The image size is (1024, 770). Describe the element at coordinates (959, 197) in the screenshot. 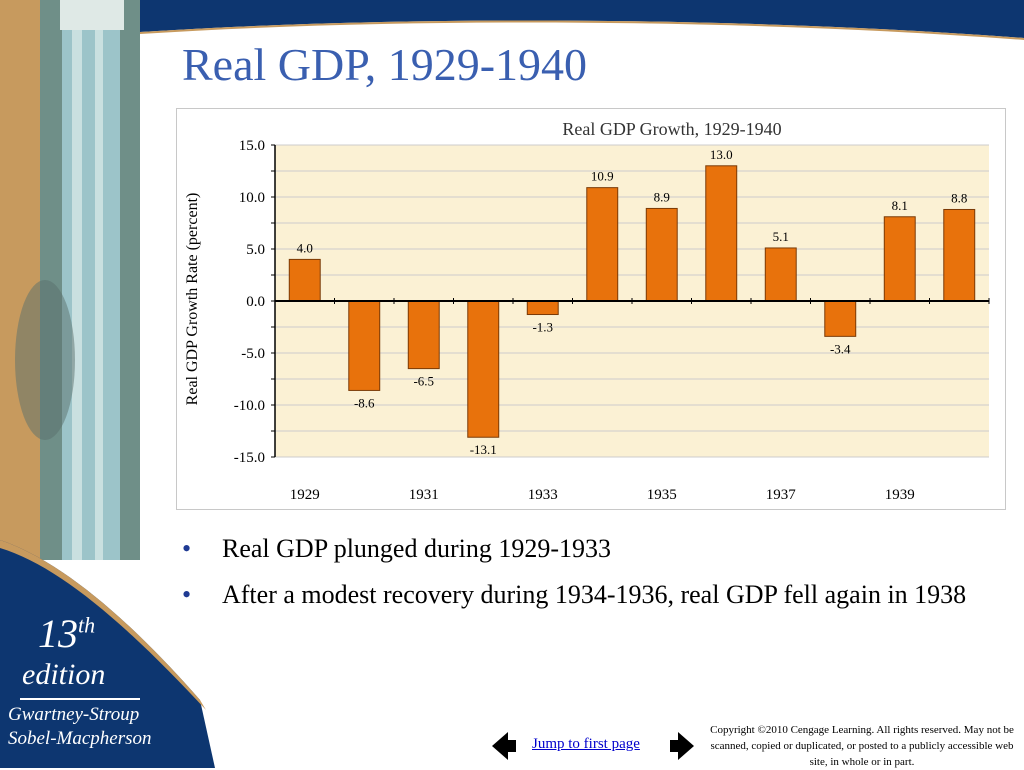

I see `bar-value-label: 8.8` at that location.